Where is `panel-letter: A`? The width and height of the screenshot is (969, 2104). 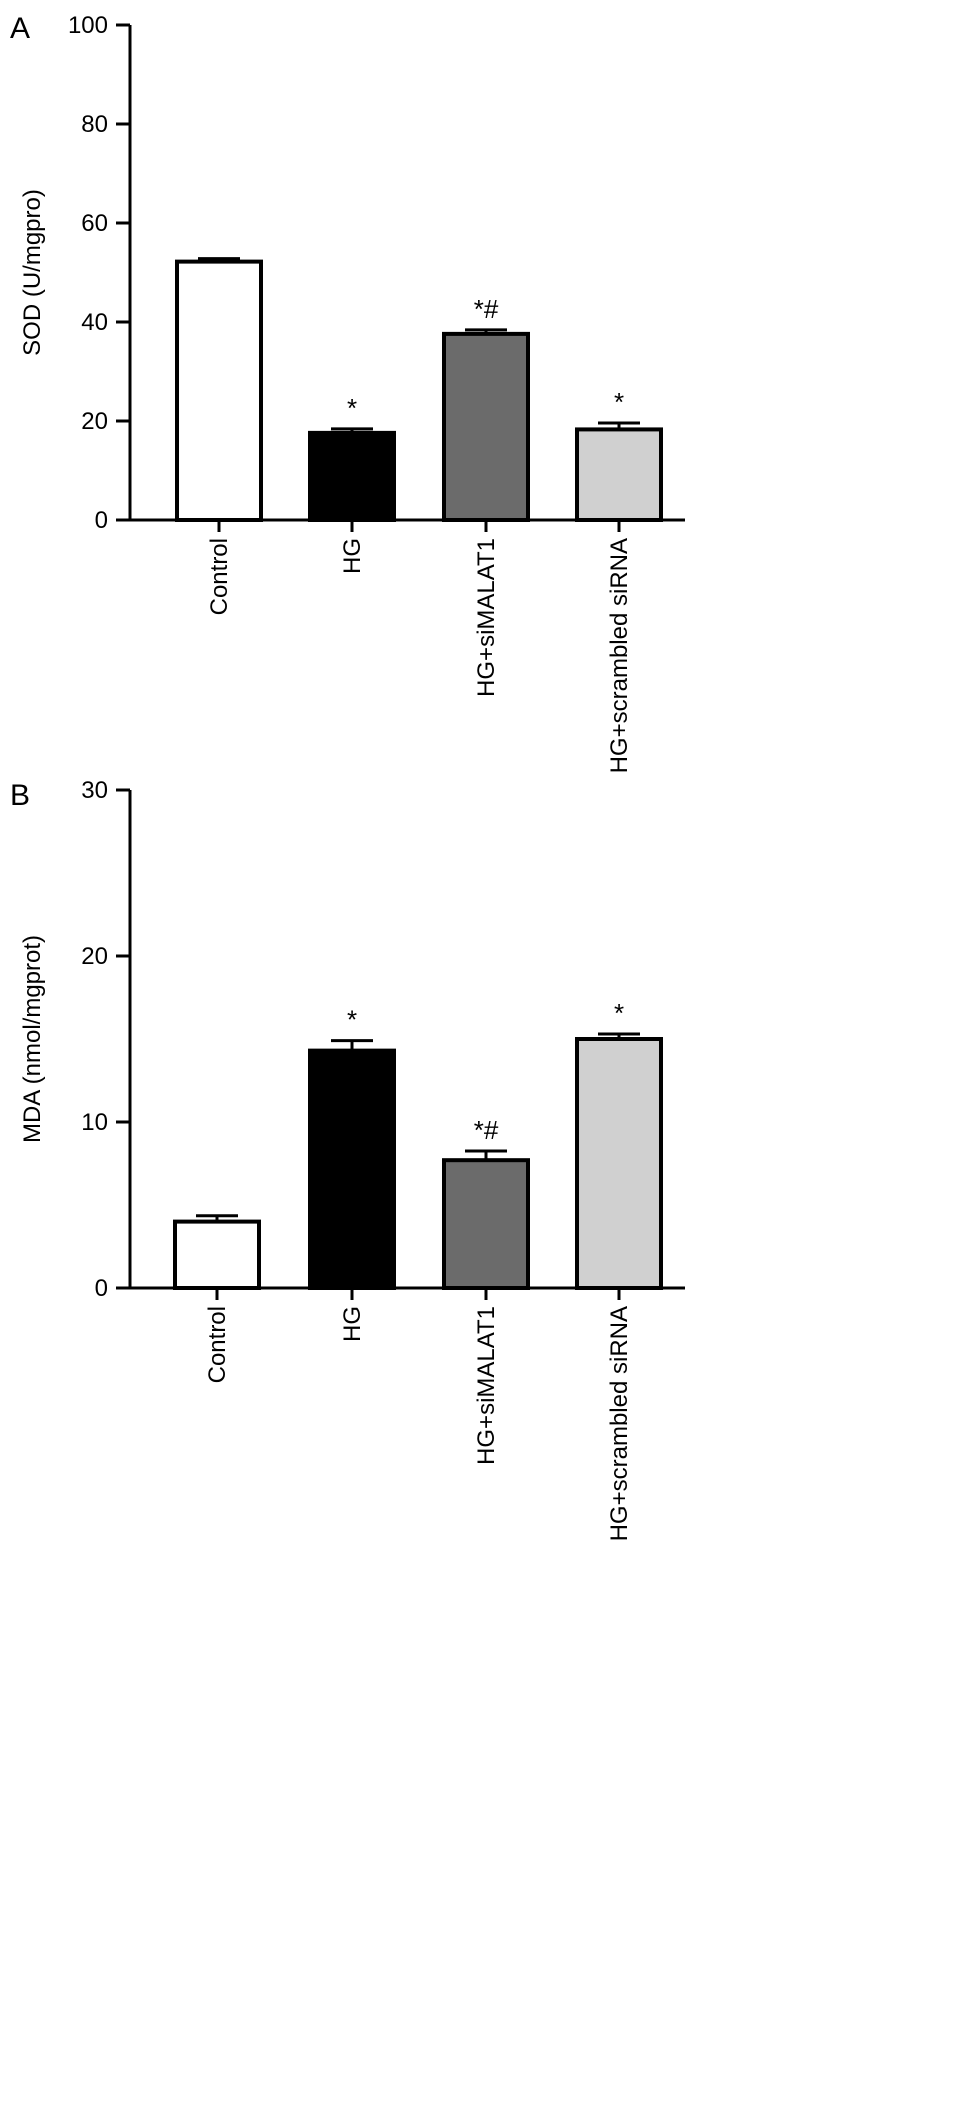 panel-letter: A is located at coordinates (20, 28).